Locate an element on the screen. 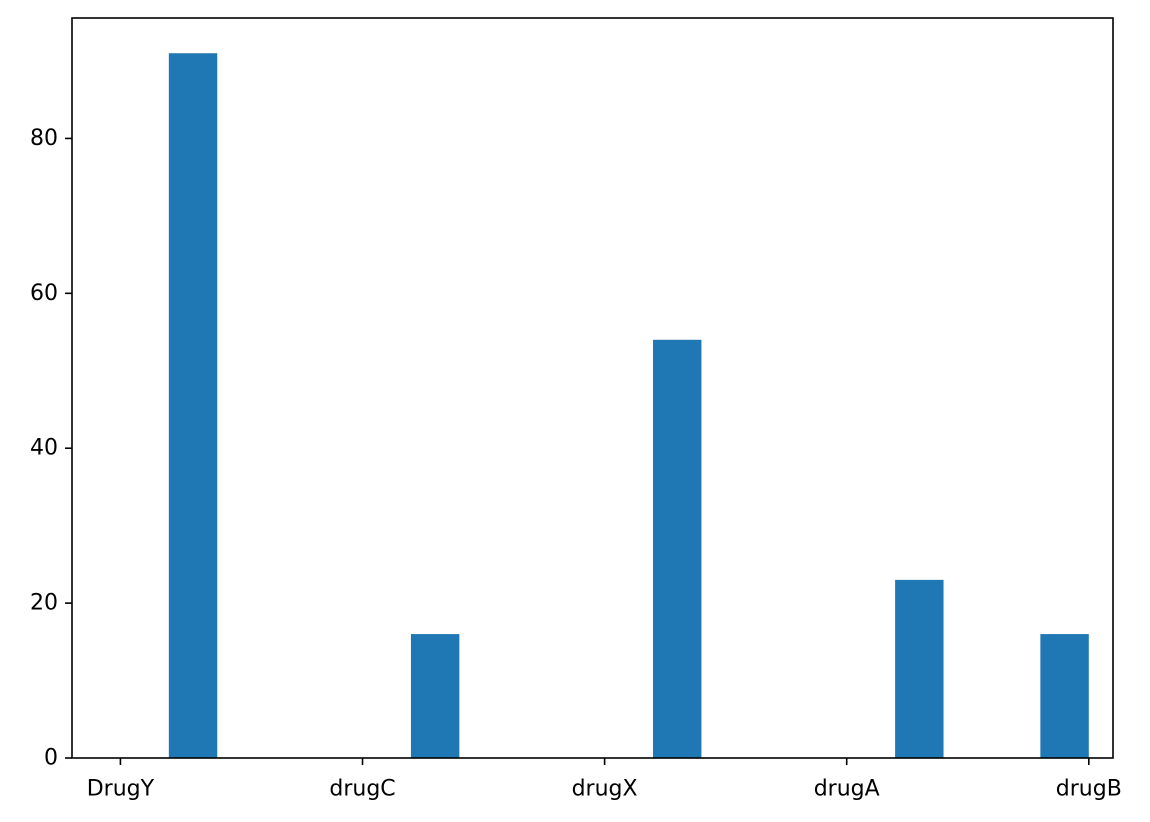 This screenshot has width=1150, height=822. x-tick-label: drugB is located at coordinates (1089, 789).